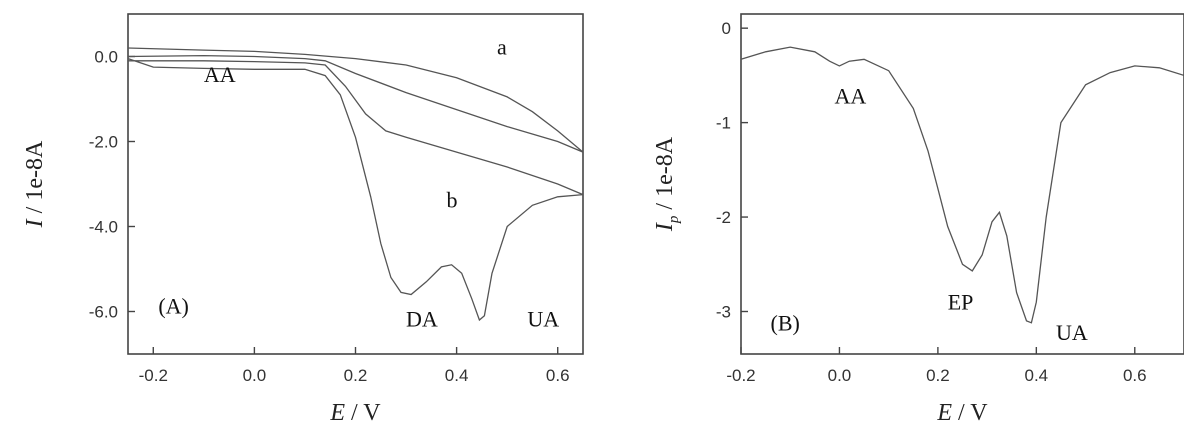  What do you see at coordinates (1037, 375) in the screenshot?
I see `panel-b-x-tick-label: 0.4` at bounding box center [1037, 375].